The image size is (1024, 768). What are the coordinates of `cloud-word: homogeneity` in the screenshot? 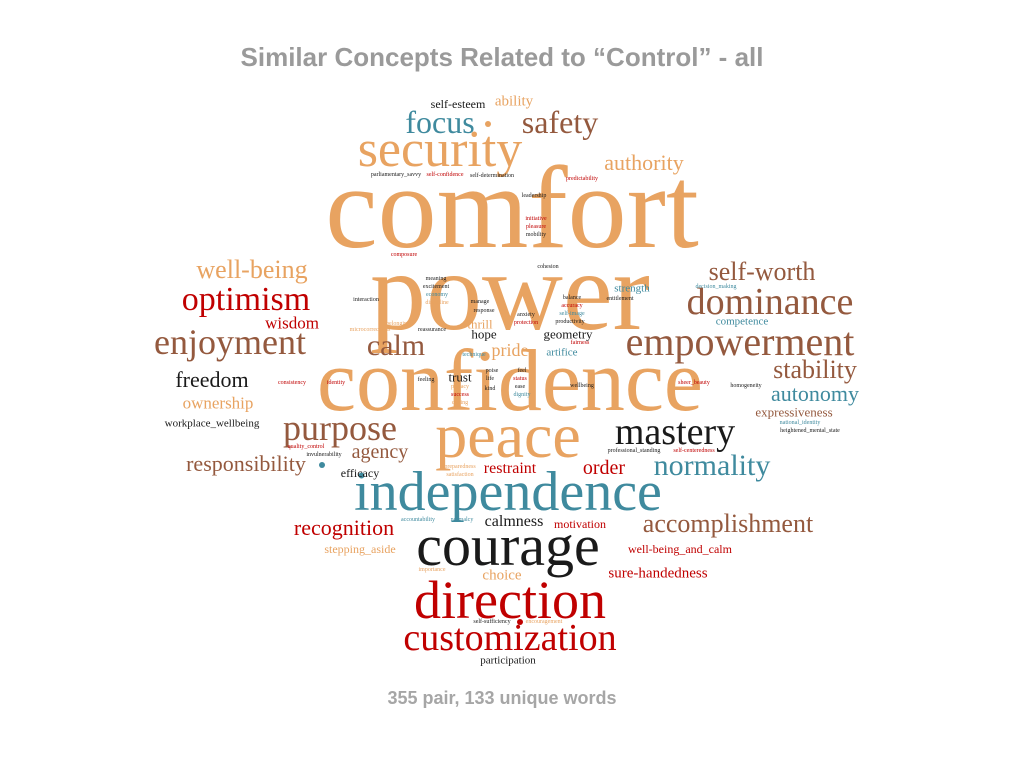 It's located at (746, 386).